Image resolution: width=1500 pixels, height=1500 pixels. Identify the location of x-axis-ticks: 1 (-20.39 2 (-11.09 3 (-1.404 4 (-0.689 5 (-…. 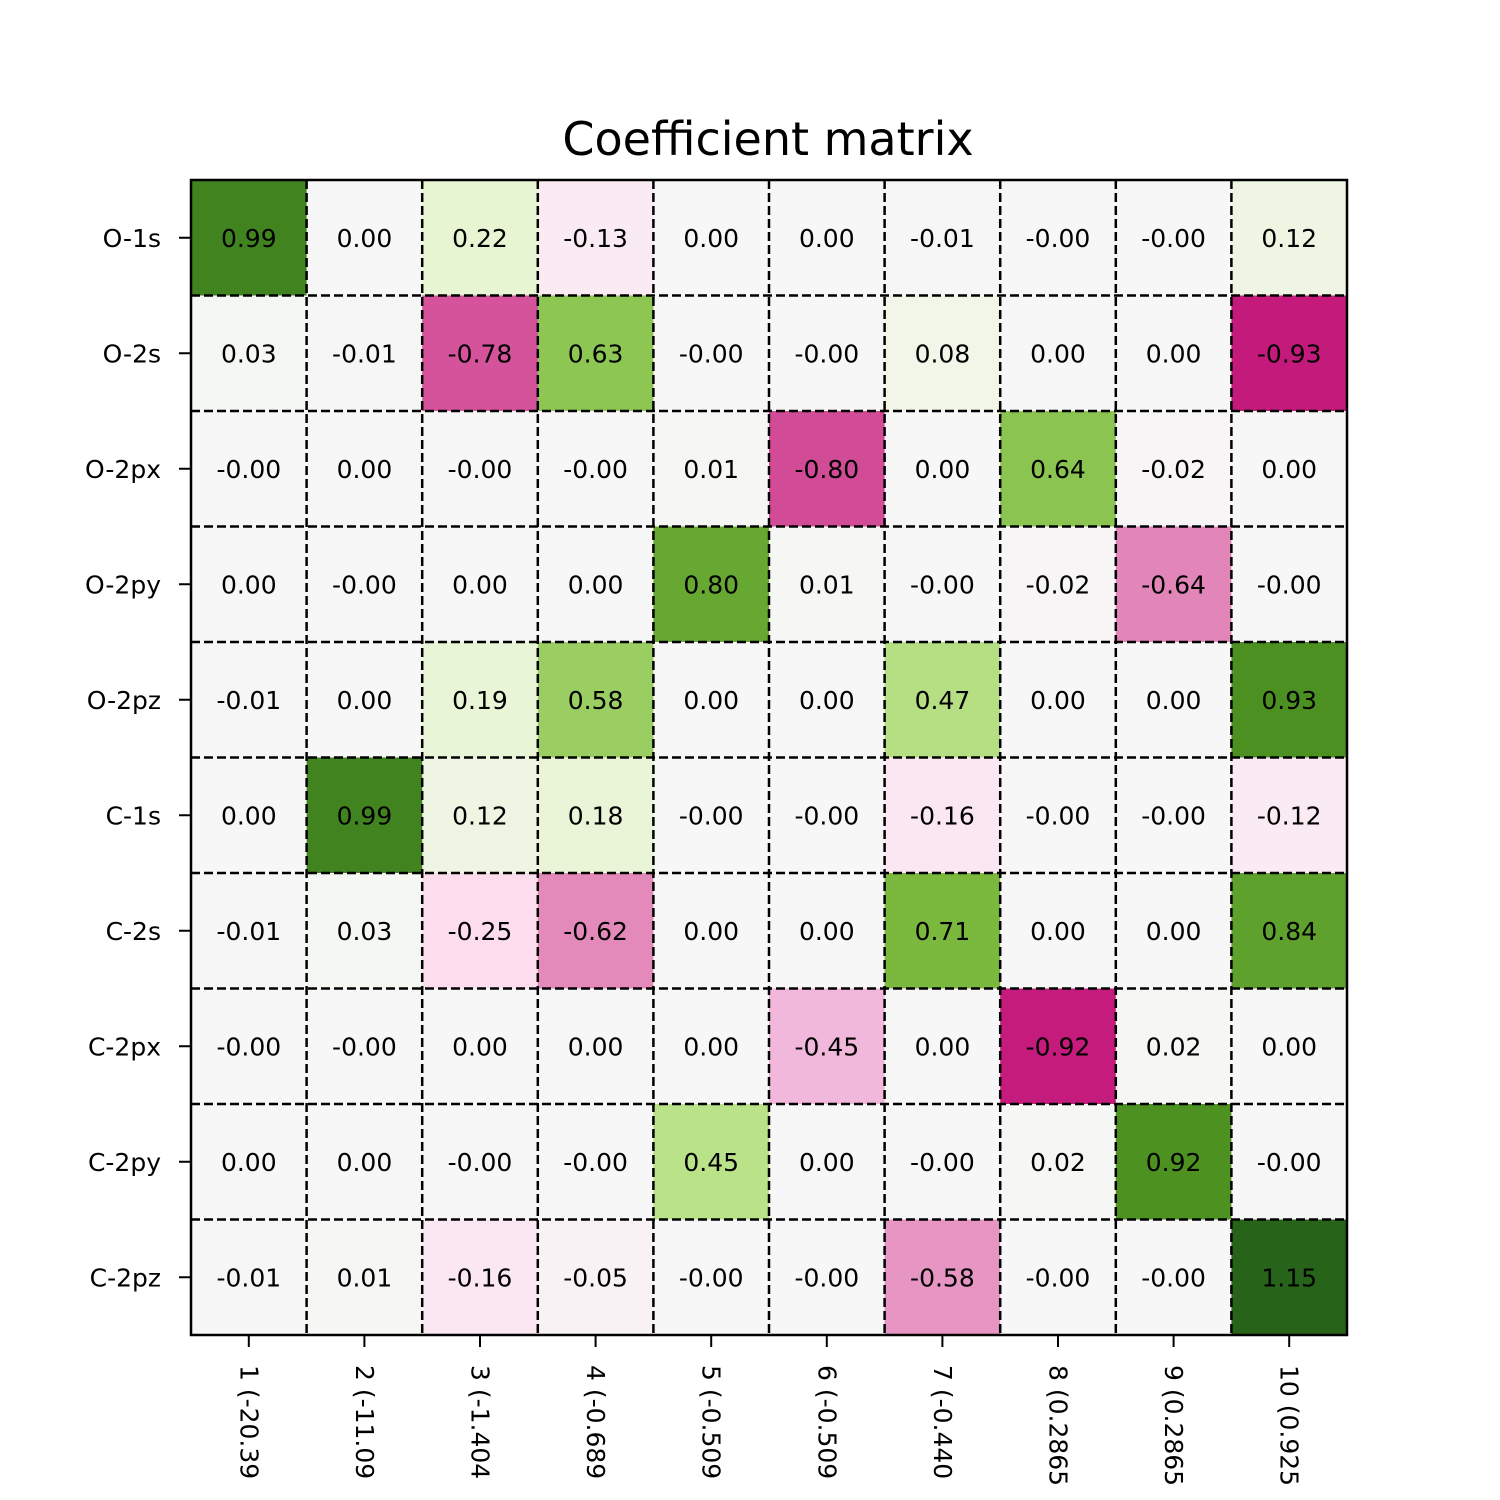
(769, 1410).